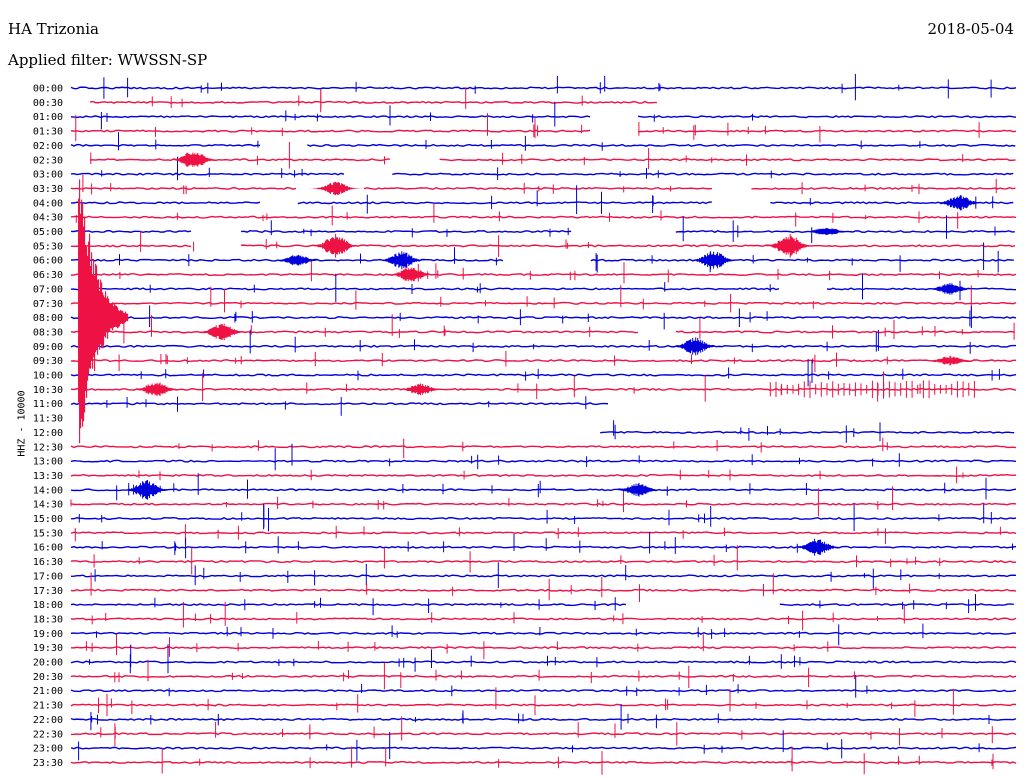  I want to click on tremor-burst, so click(872, 389).